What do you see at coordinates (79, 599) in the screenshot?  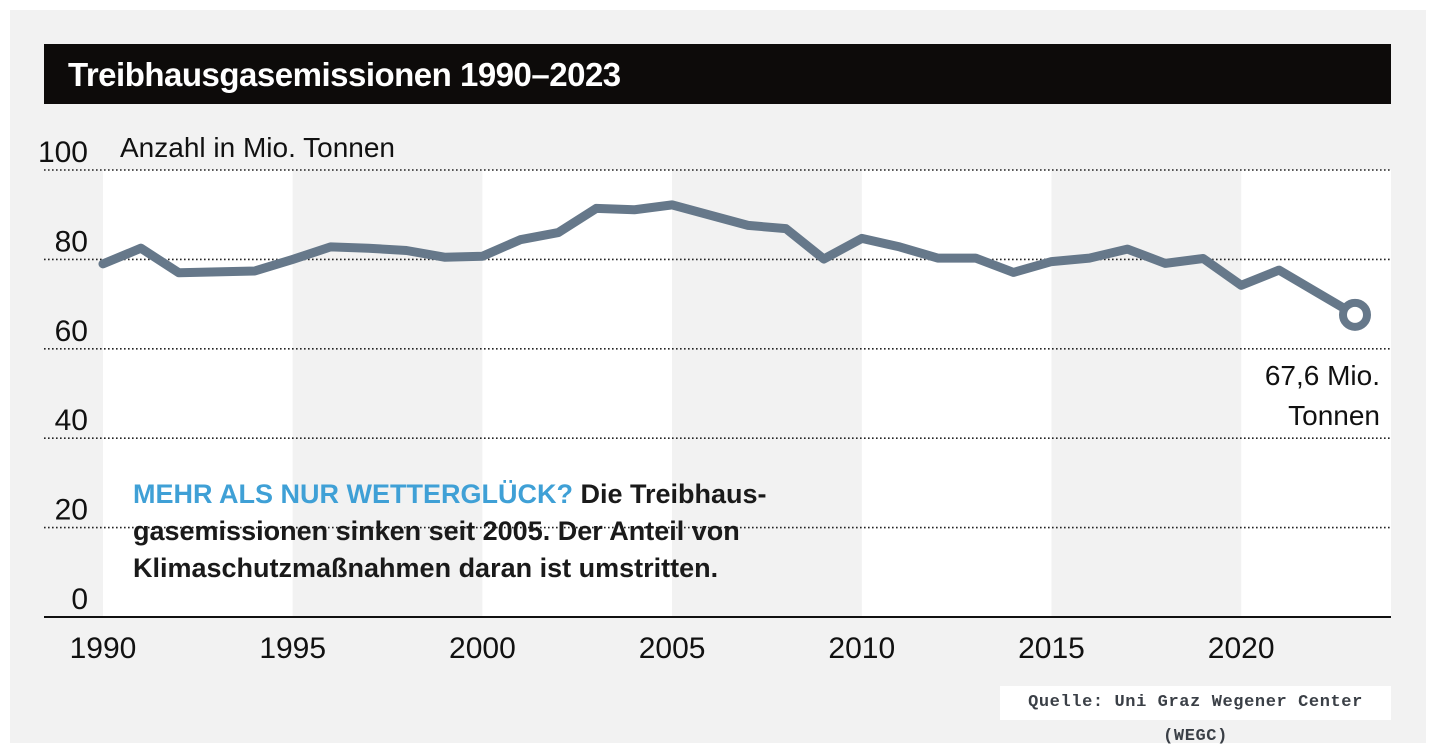 I see `y-tick-label-0: 0` at bounding box center [79, 599].